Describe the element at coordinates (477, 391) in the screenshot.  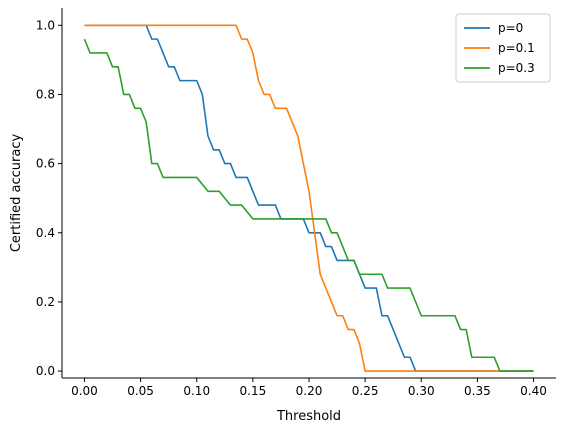
I see `x-tick-label: 0.35` at that location.